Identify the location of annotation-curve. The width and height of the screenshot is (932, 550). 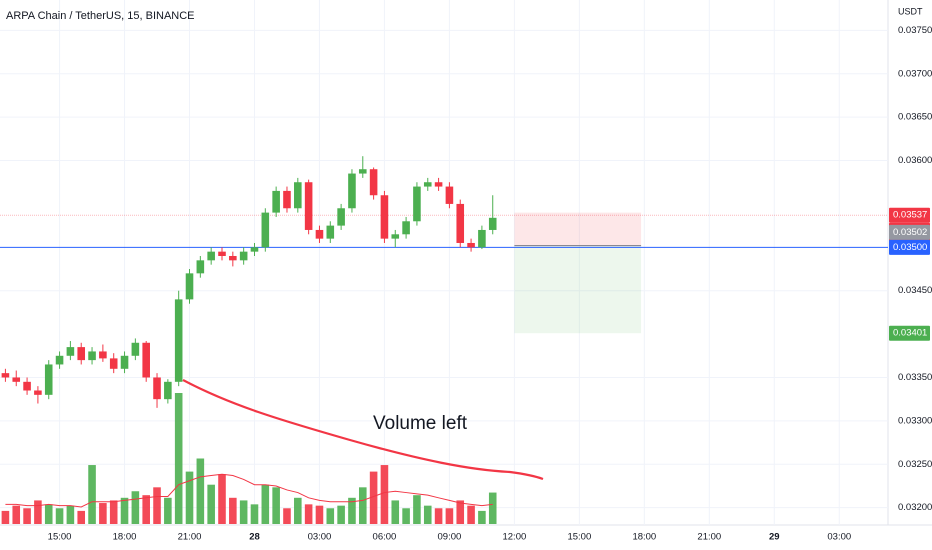
(363, 430).